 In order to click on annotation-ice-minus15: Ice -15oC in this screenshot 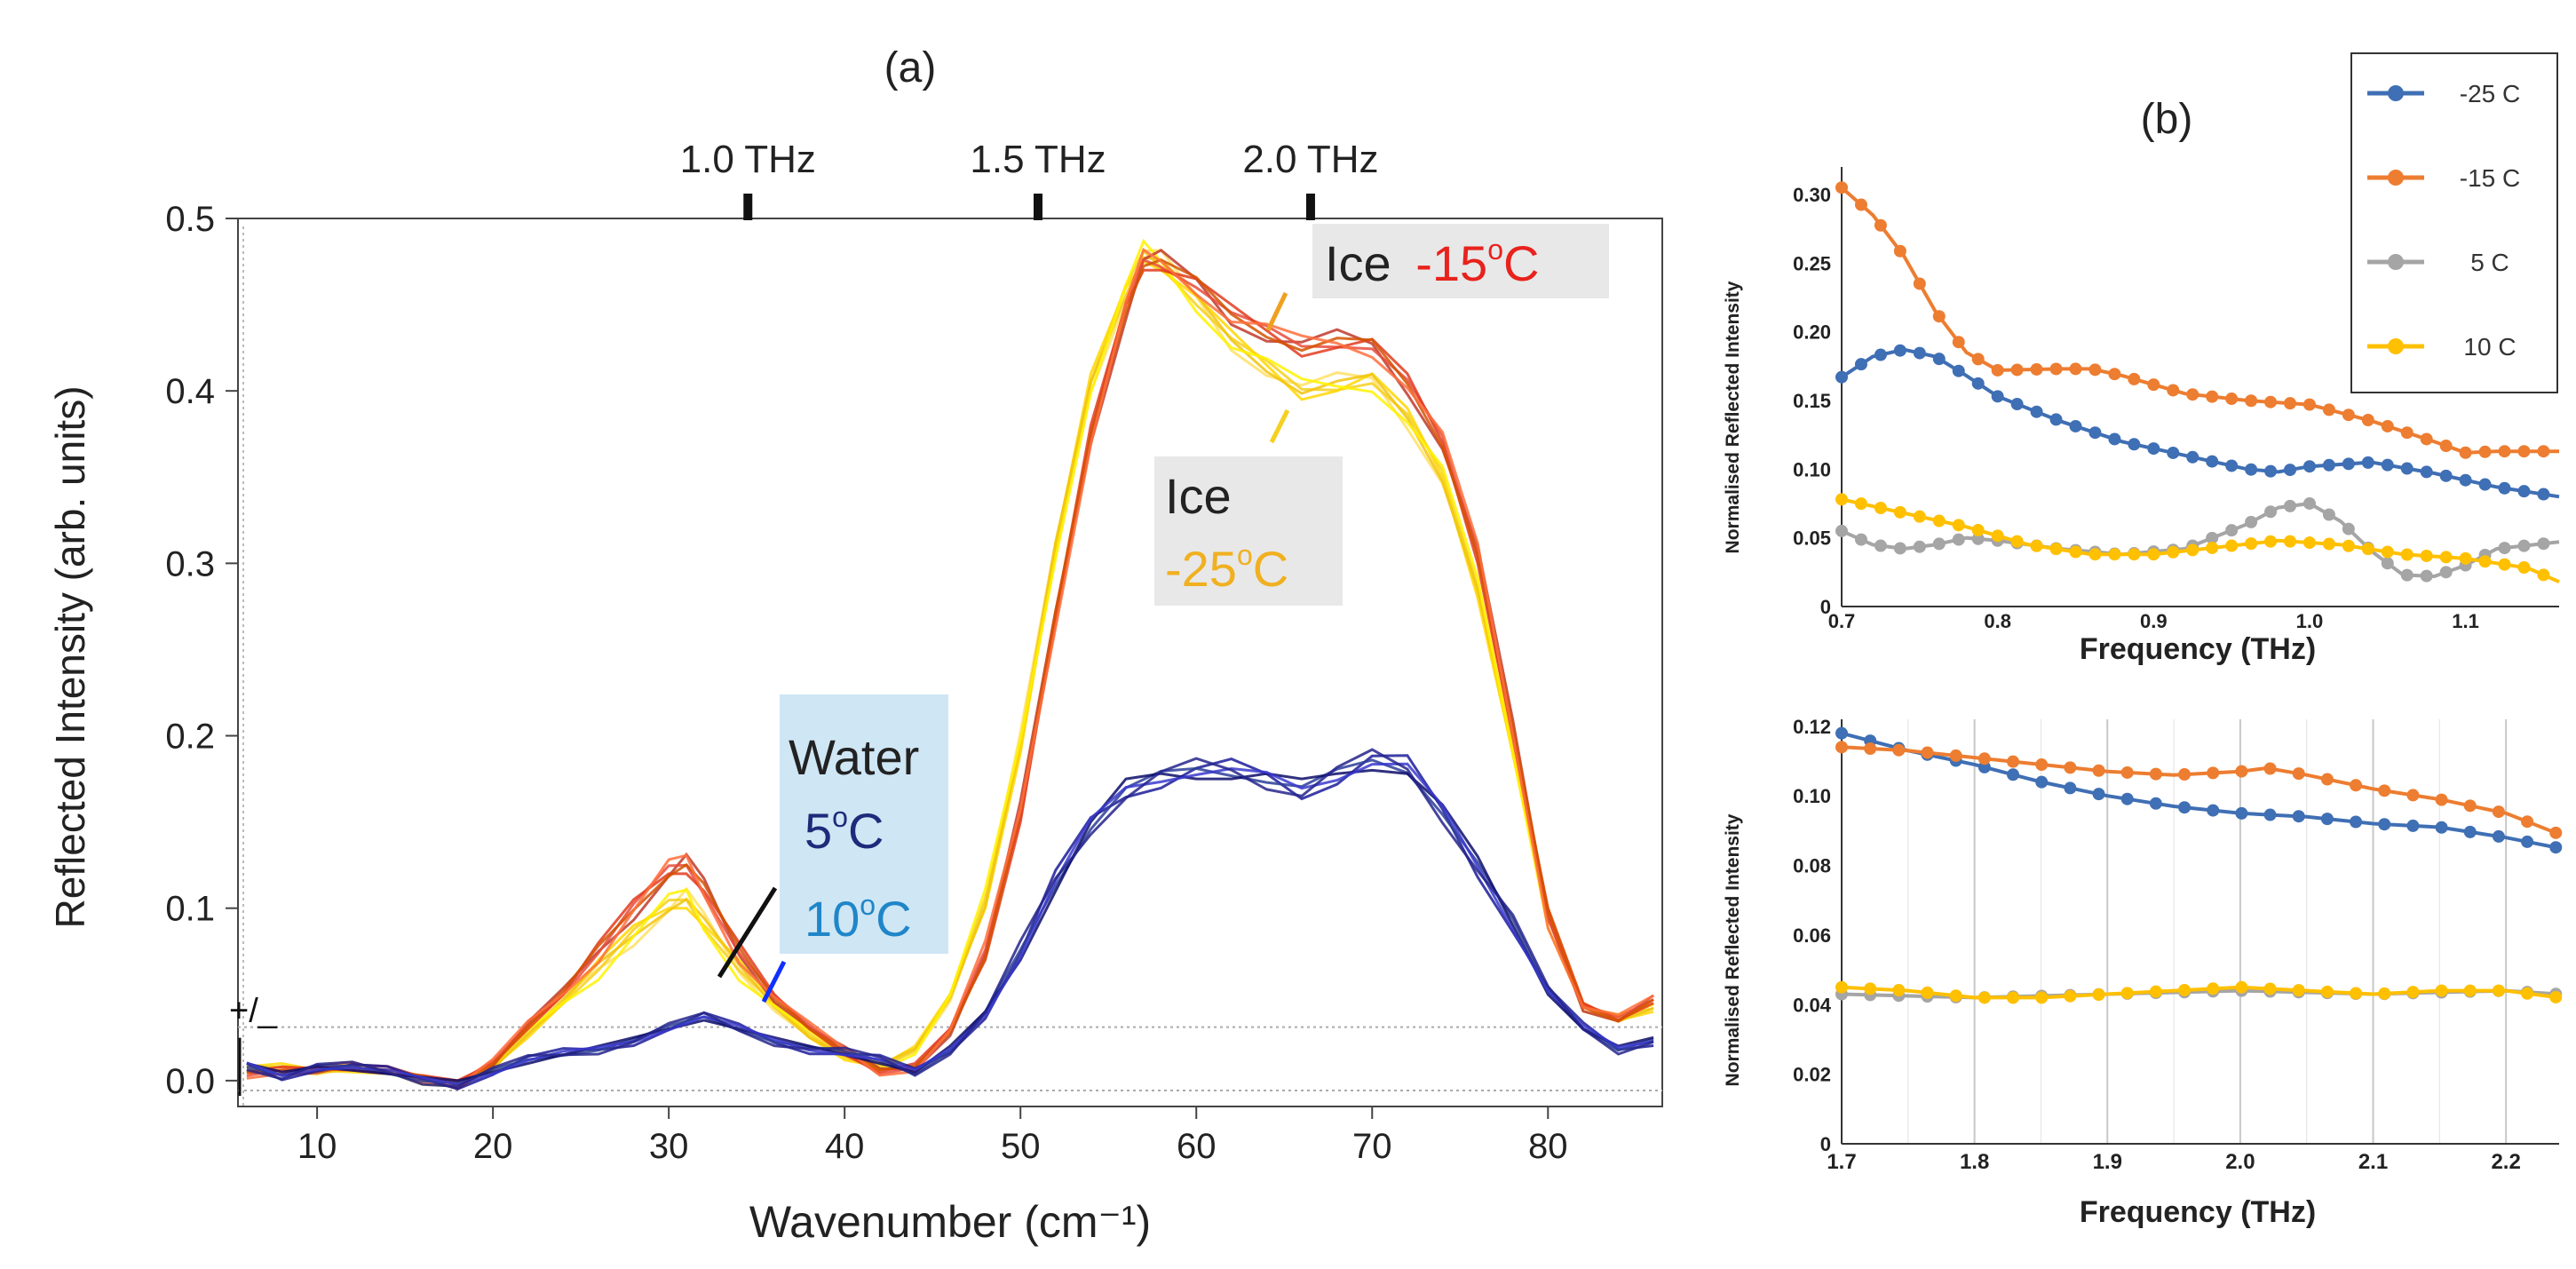, I will do `click(1437, 278)`.